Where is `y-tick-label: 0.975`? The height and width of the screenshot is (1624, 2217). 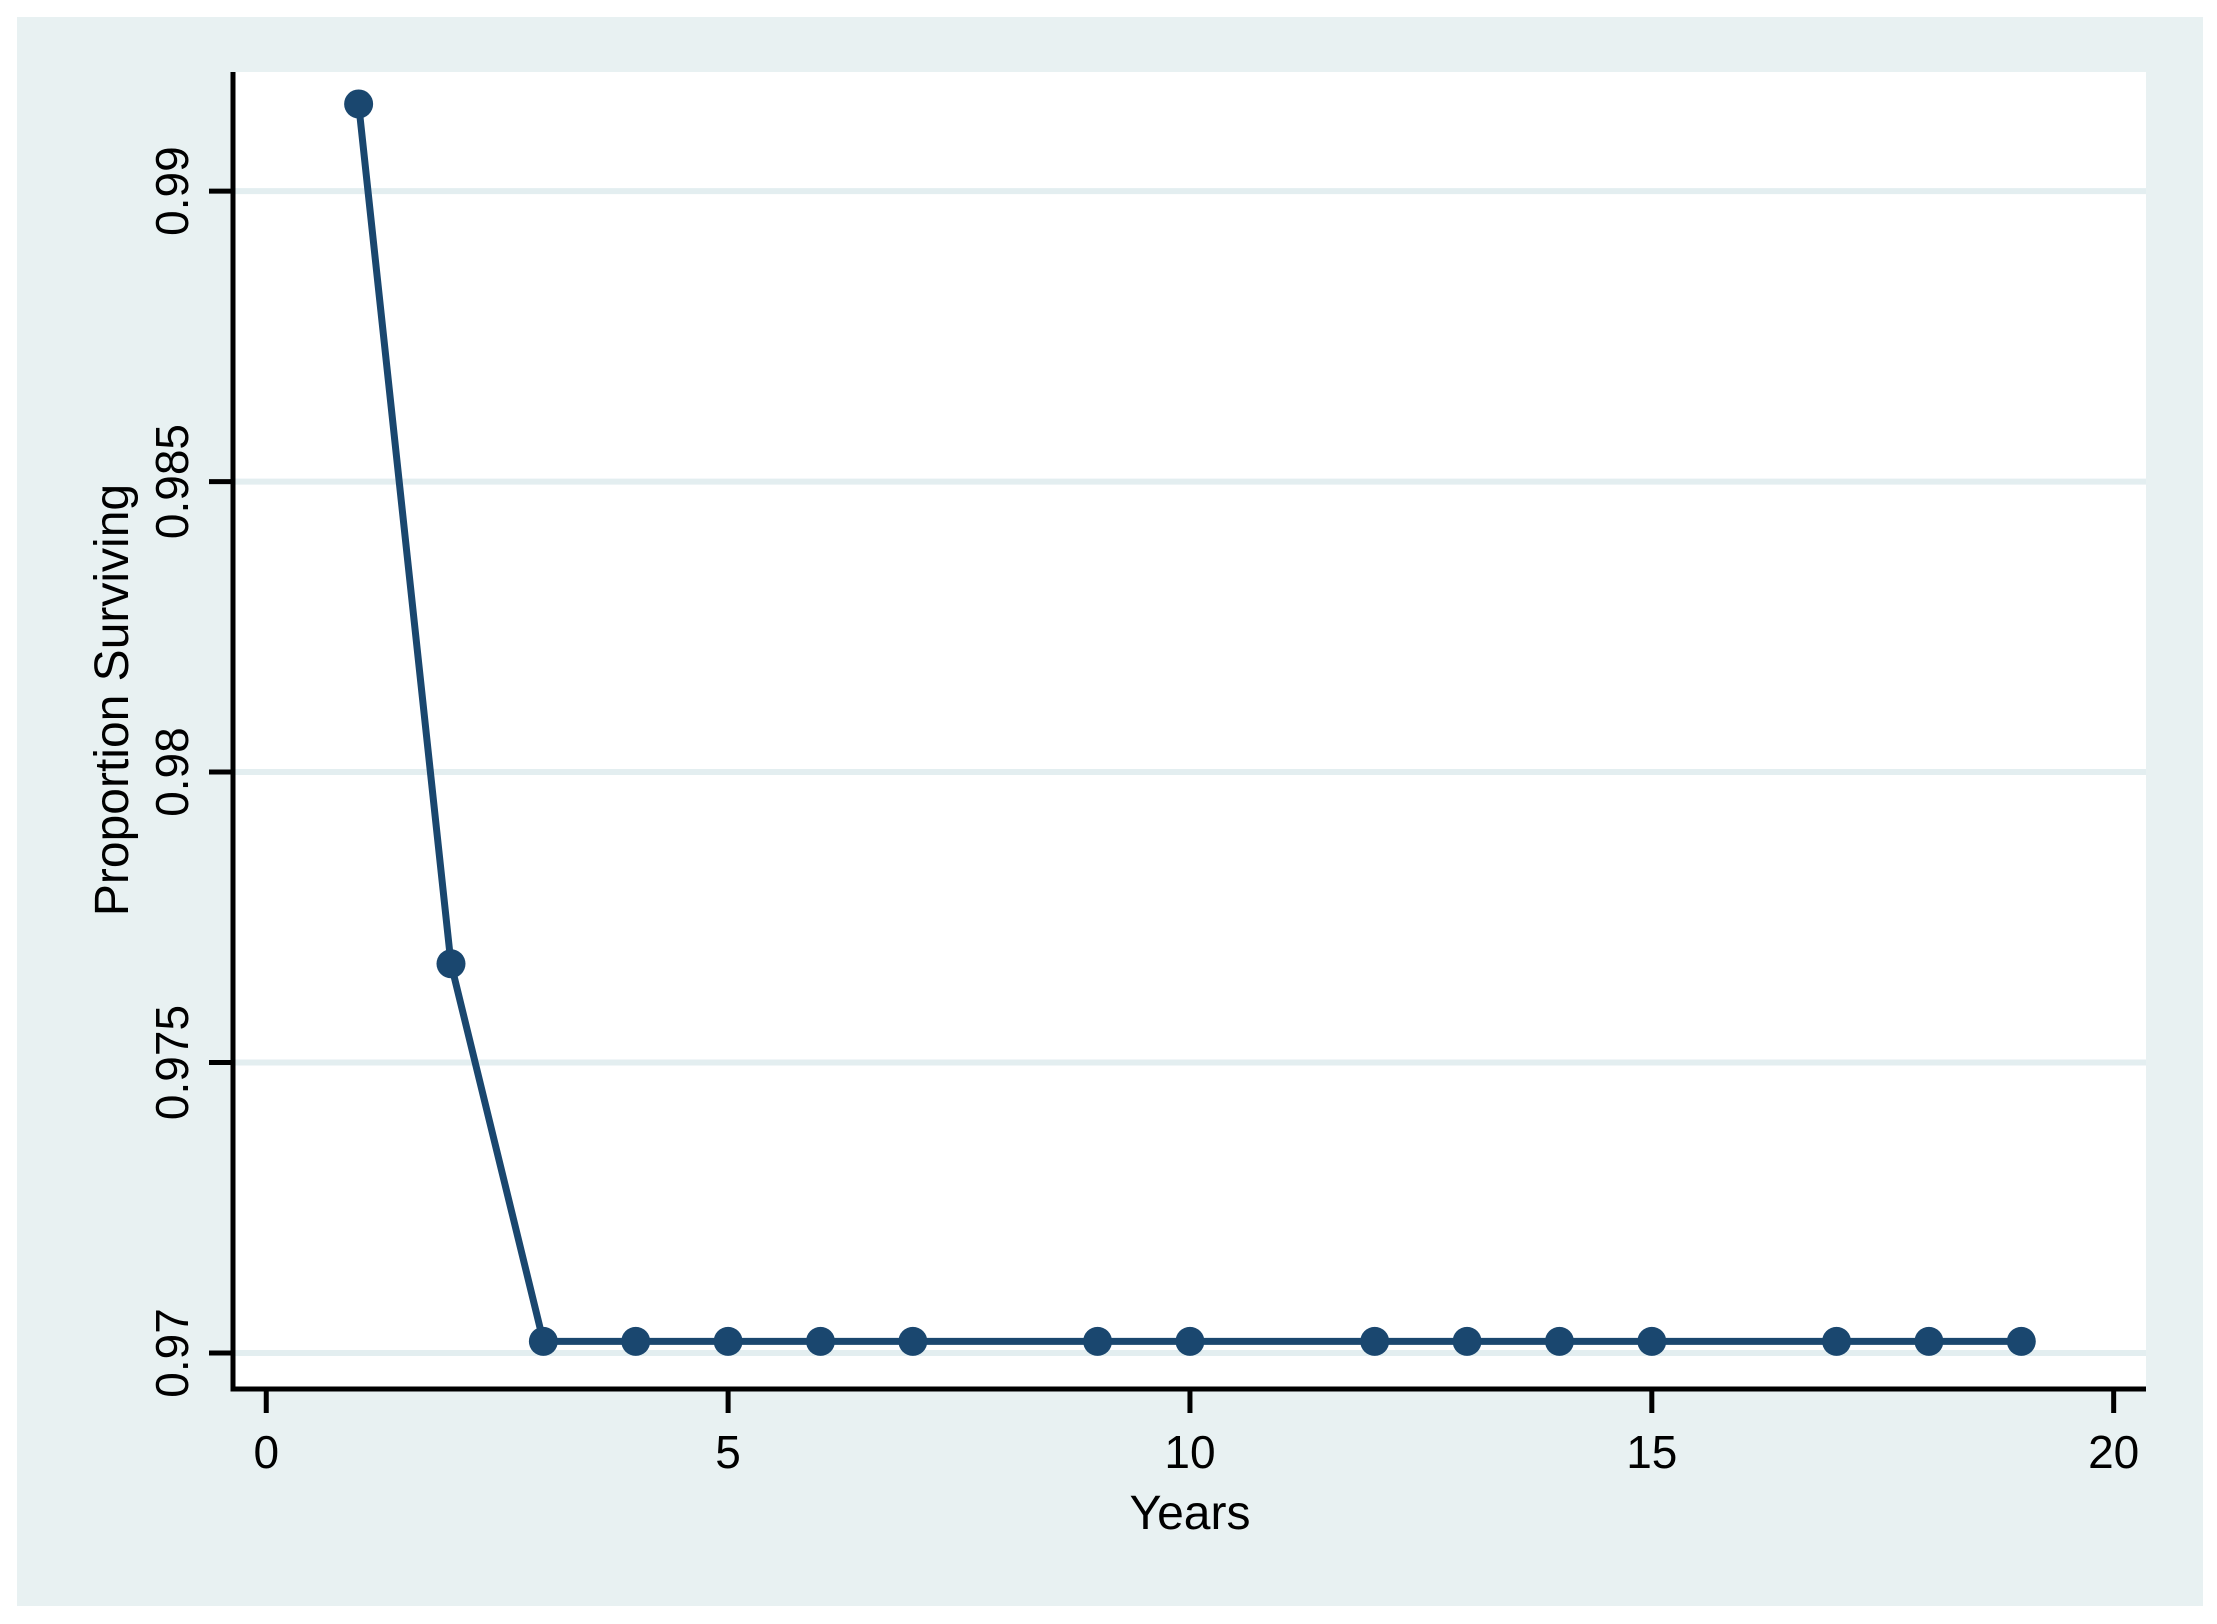 y-tick-label: 0.975 is located at coordinates (172, 1062).